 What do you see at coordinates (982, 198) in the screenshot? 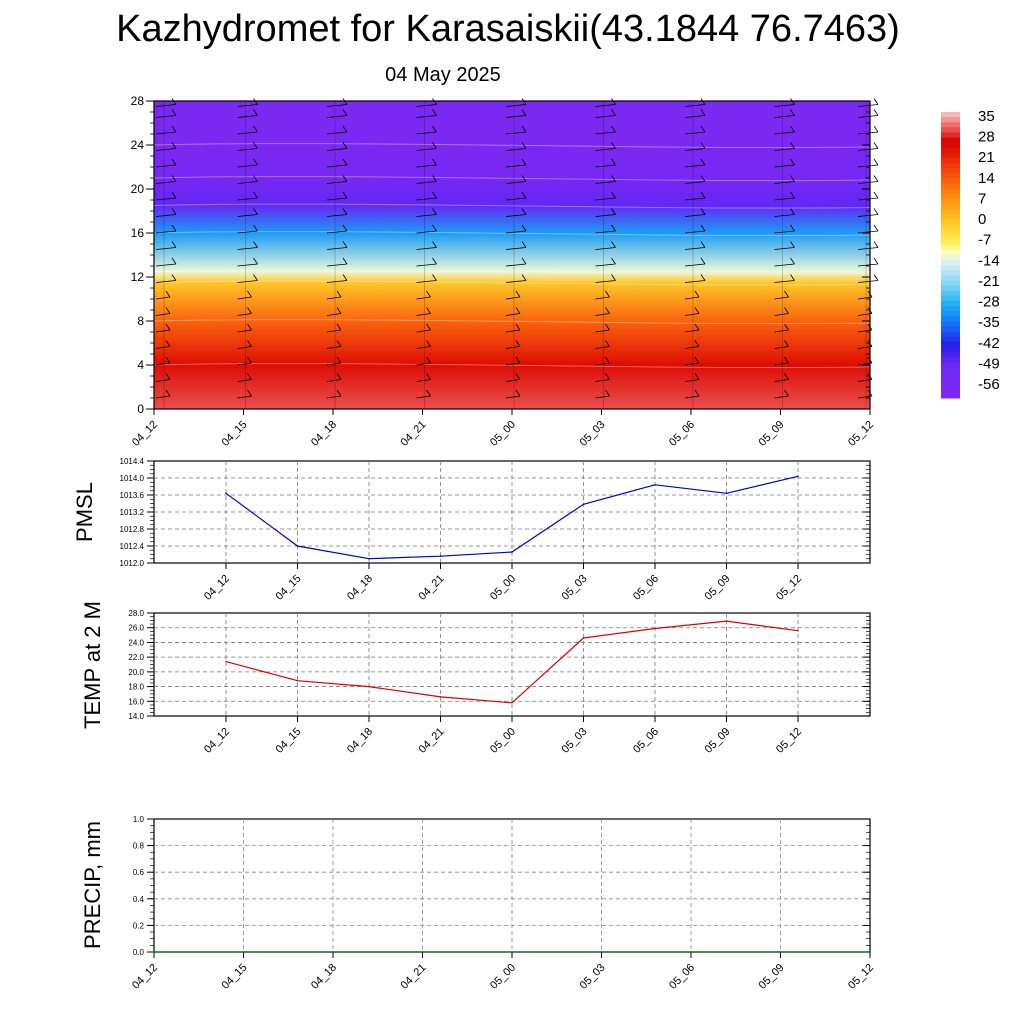
I see `colorbar-label: 7` at bounding box center [982, 198].